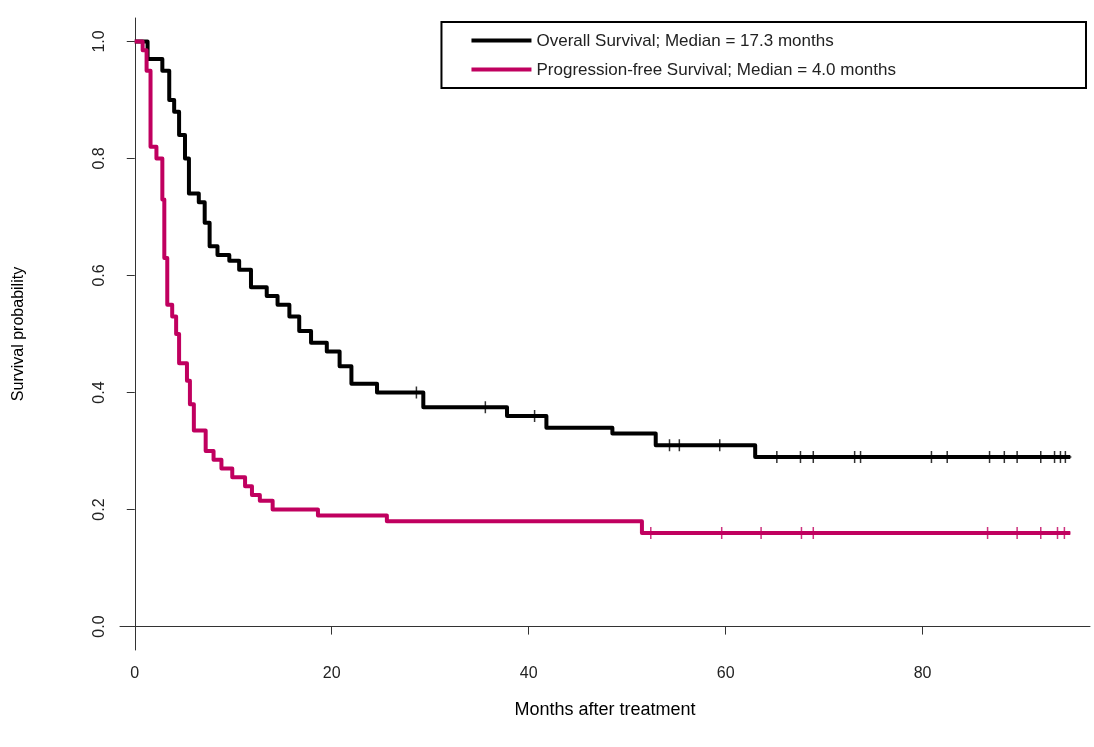 This screenshot has height=747, width=1094. Describe the element at coordinates (98, 275) in the screenshot. I see `y-tick-label: 0.6` at that location.